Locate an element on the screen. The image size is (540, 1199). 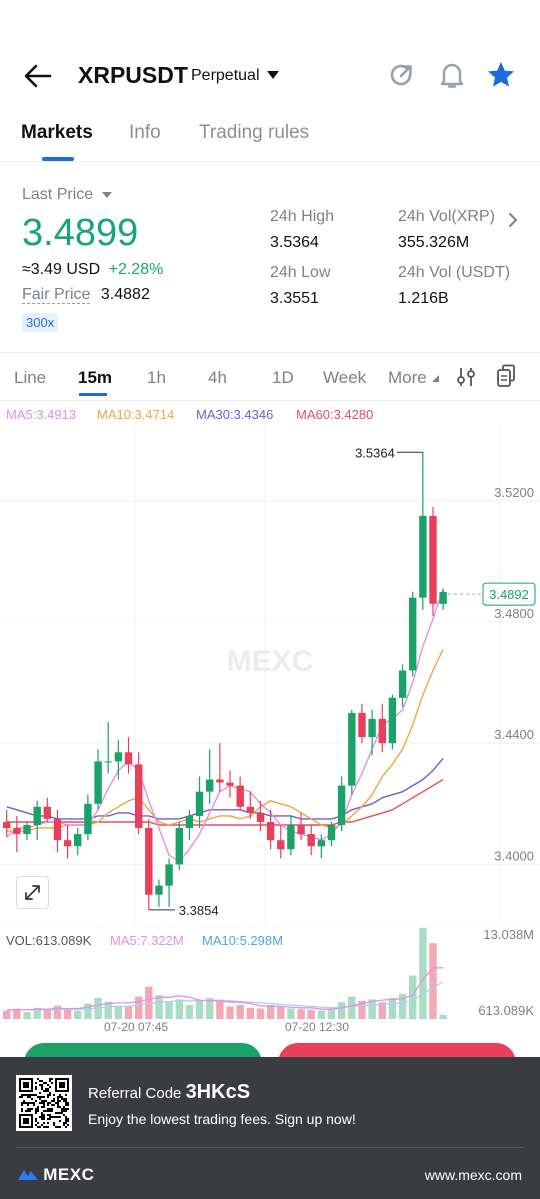
interval-4h: 4h is located at coordinates (217, 377).